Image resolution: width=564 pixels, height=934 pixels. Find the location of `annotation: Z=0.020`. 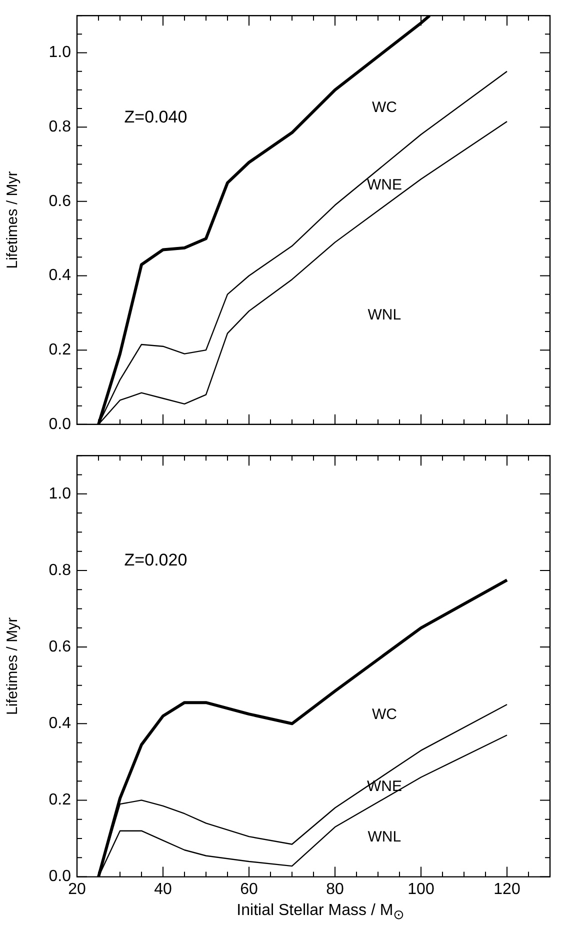

annotation: Z=0.020 is located at coordinates (156, 560).